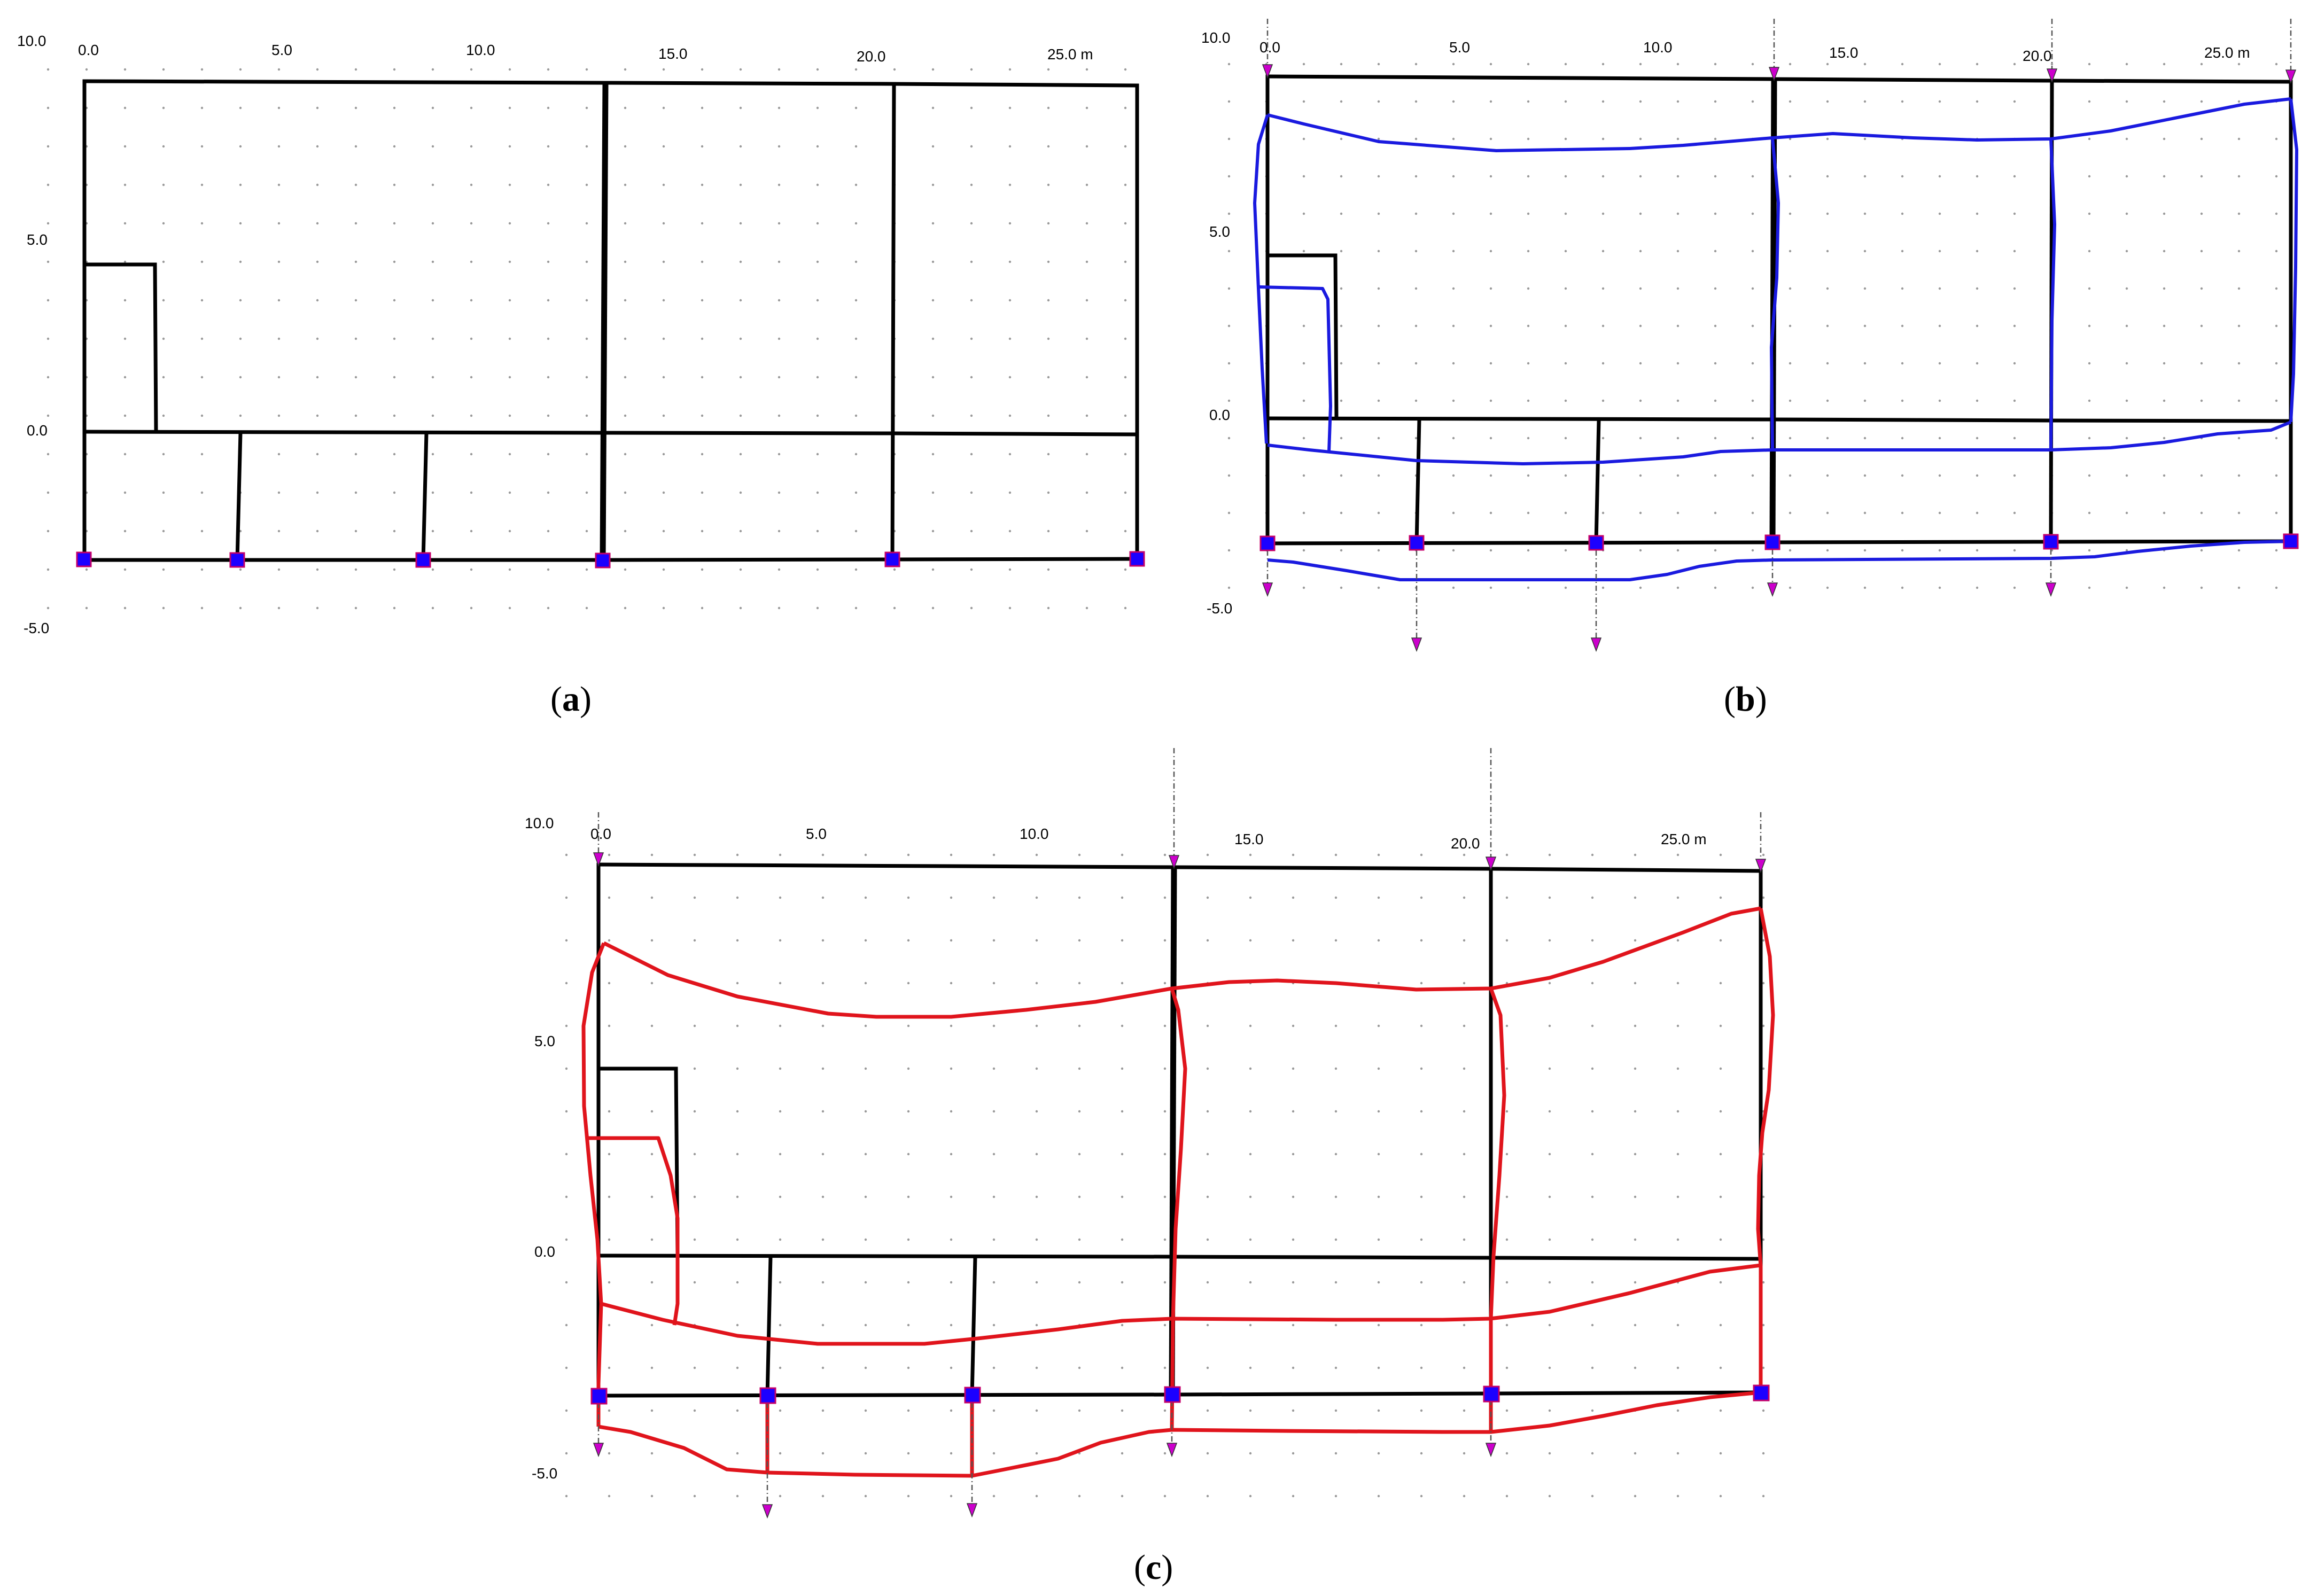  Describe the element at coordinates (2227, 52) in the screenshot. I see `panel-b-x-tick: 25.0 m` at that location.